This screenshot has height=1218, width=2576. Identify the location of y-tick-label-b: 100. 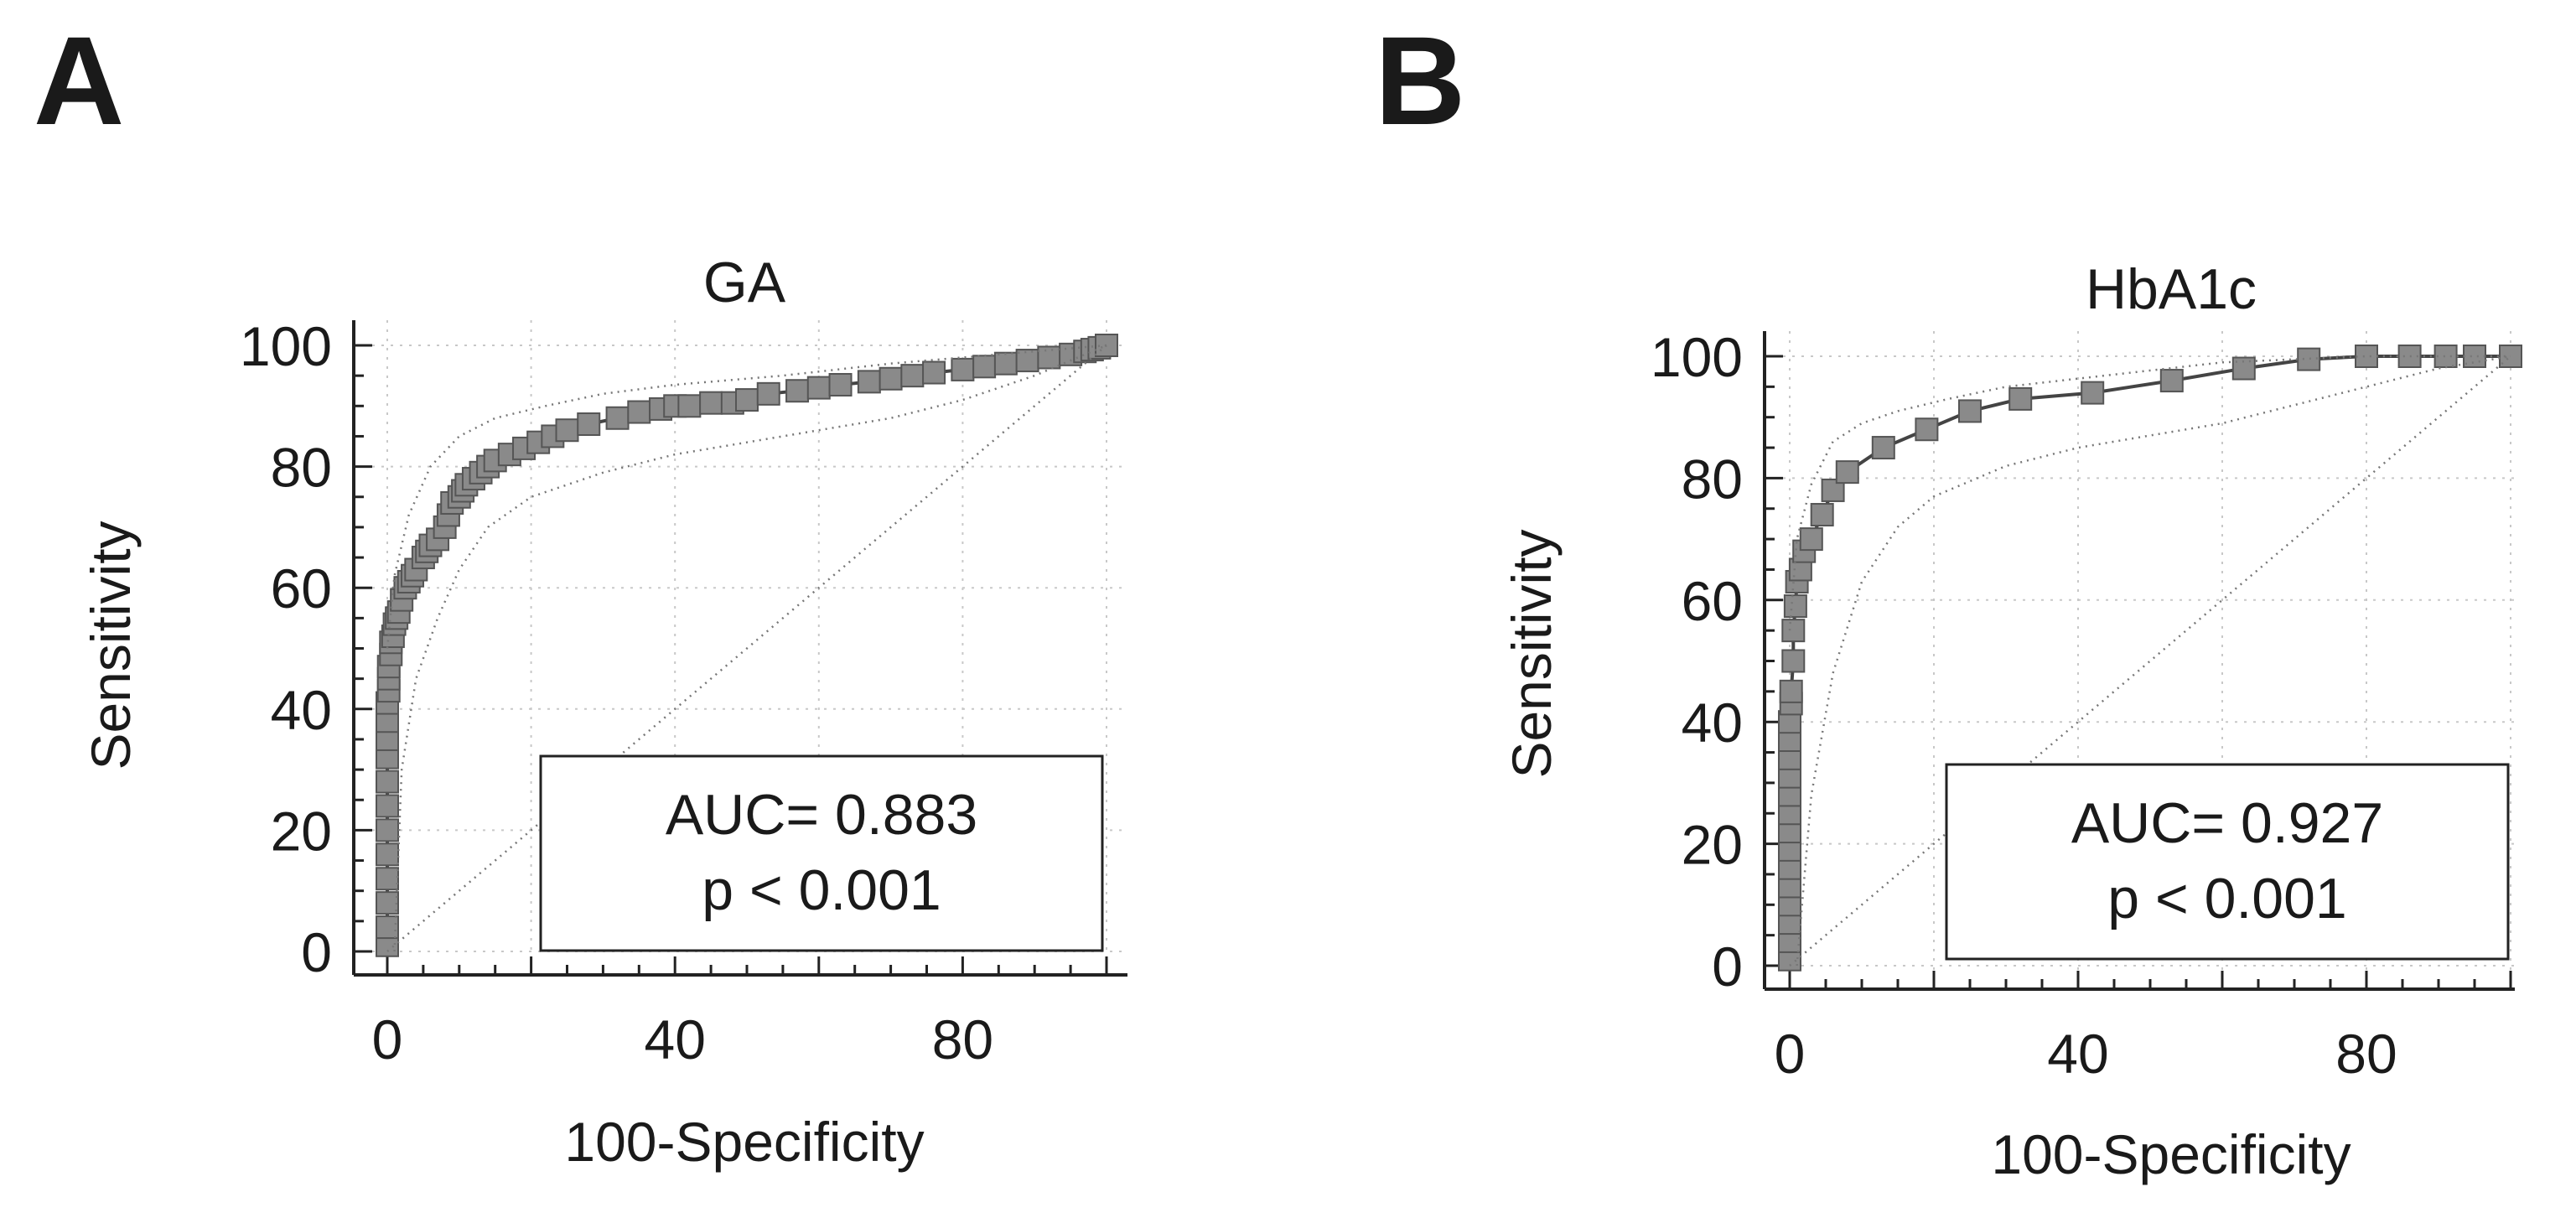
(1697, 357).